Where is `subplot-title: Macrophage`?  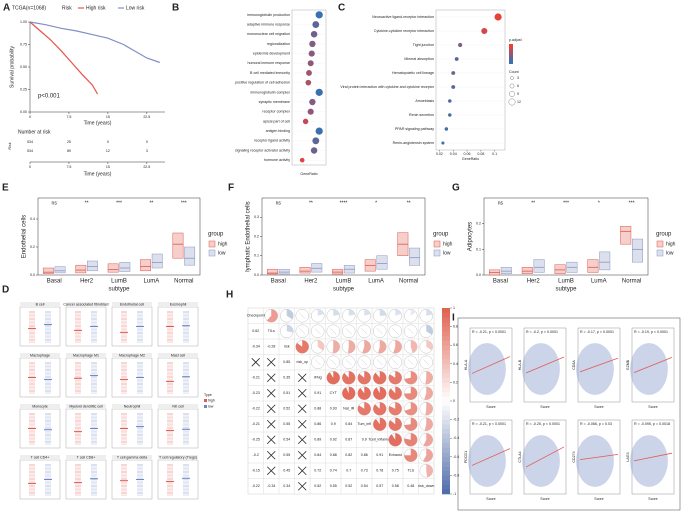 subplot-title: Macrophage is located at coordinates (40, 355).